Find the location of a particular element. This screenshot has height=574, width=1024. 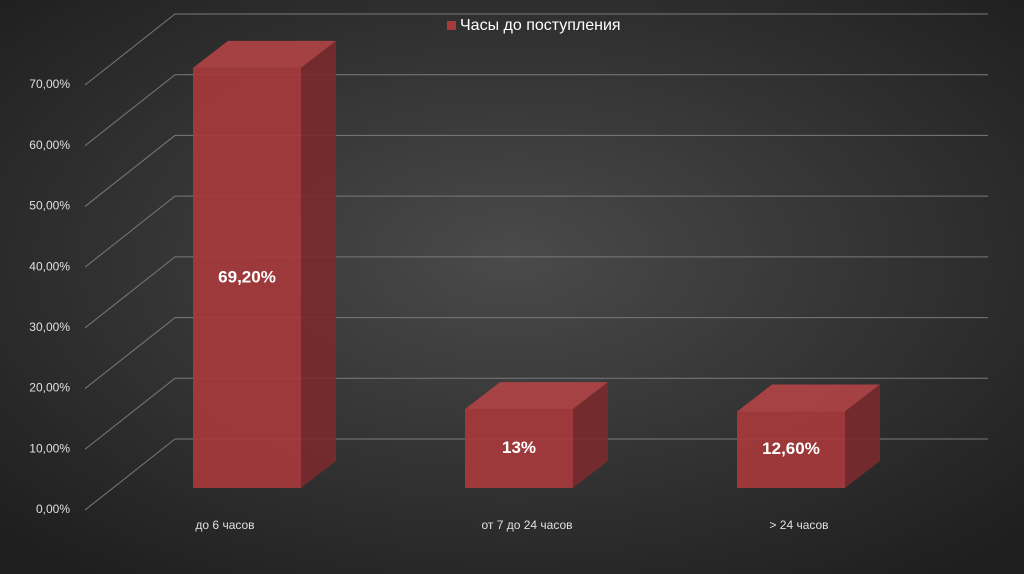

data-label: 12,60% is located at coordinates (791, 448).